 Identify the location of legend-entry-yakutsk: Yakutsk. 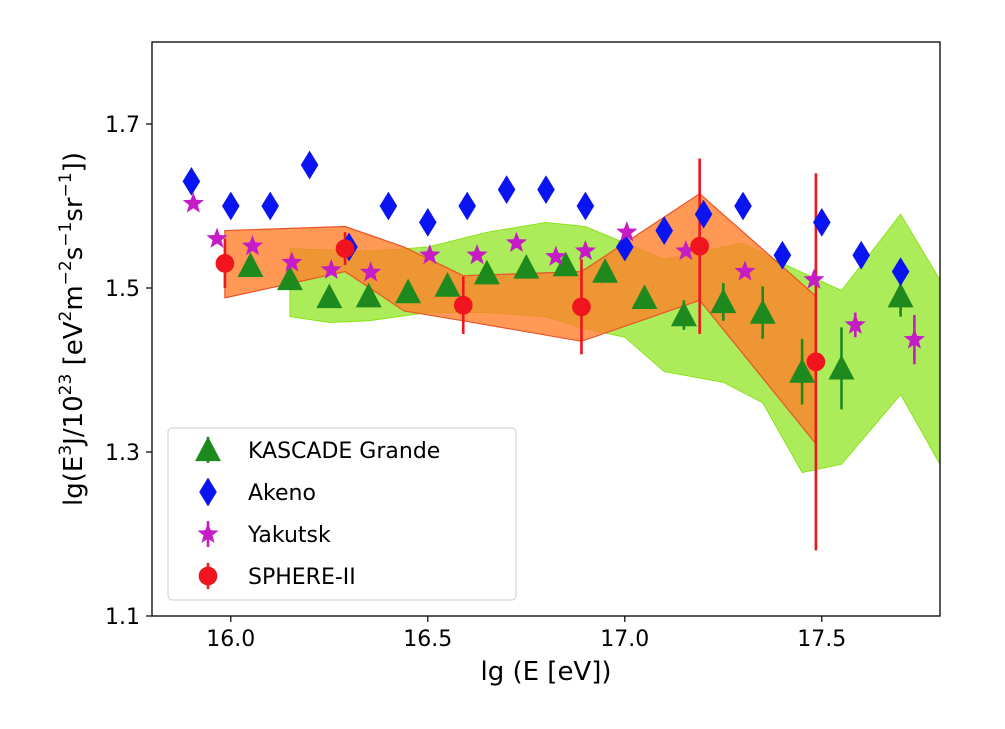
(264, 534).